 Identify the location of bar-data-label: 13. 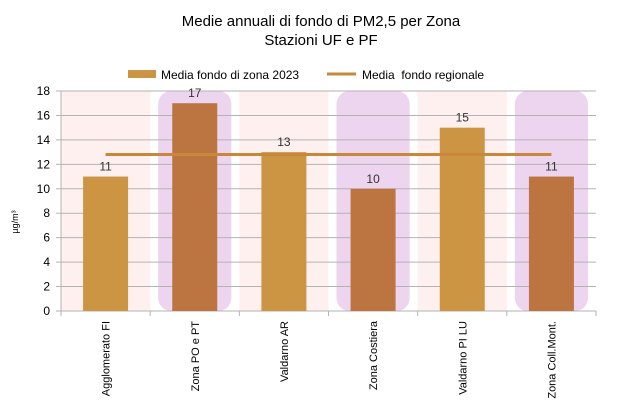
(284, 142).